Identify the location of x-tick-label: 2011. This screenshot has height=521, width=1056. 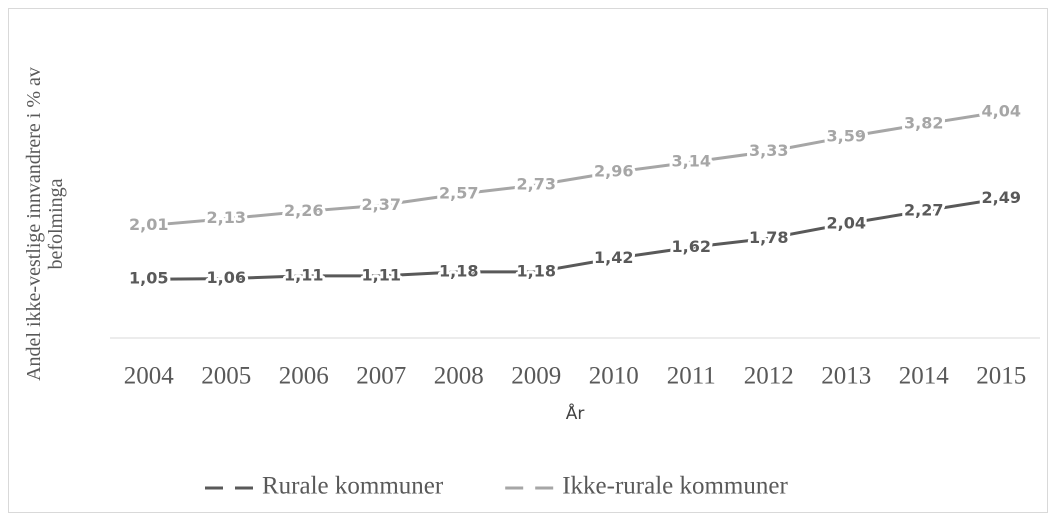
(691, 376).